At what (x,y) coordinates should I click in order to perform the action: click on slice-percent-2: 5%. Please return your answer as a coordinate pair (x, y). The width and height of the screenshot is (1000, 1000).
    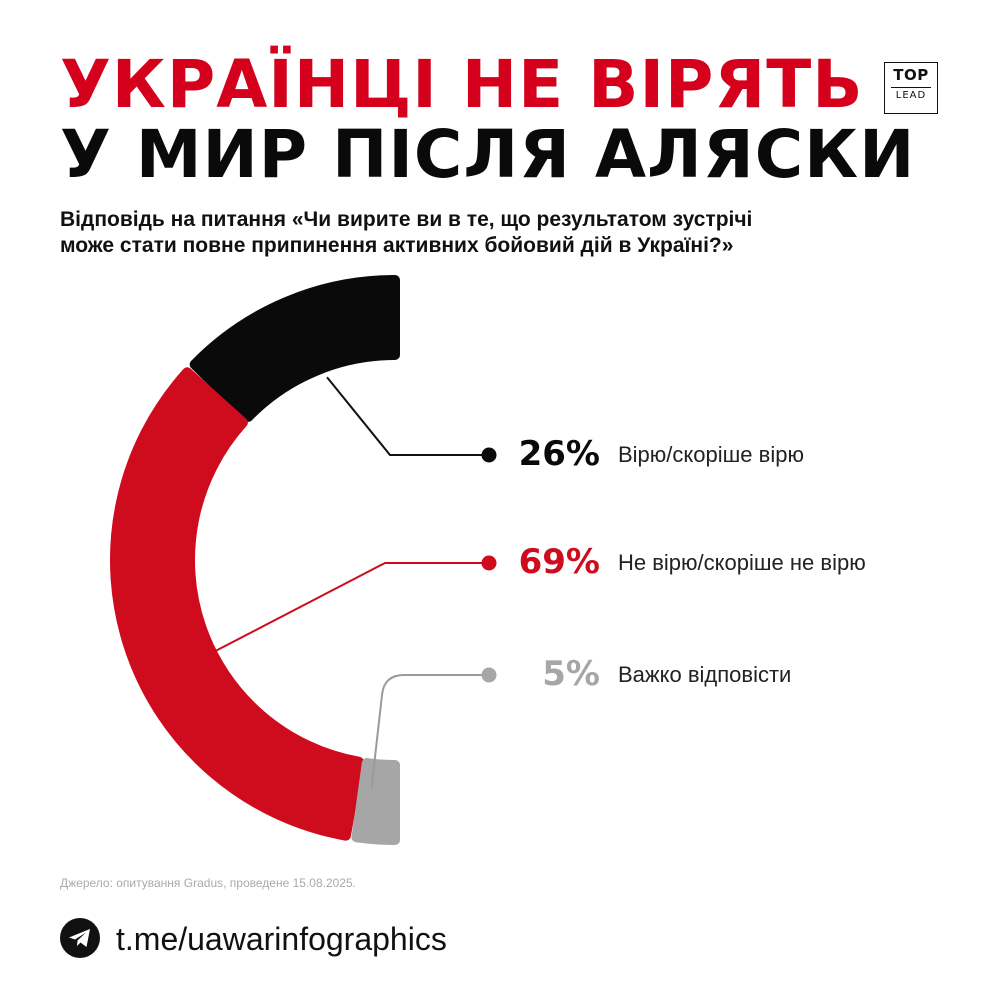
    Looking at the image, I should click on (571, 674).